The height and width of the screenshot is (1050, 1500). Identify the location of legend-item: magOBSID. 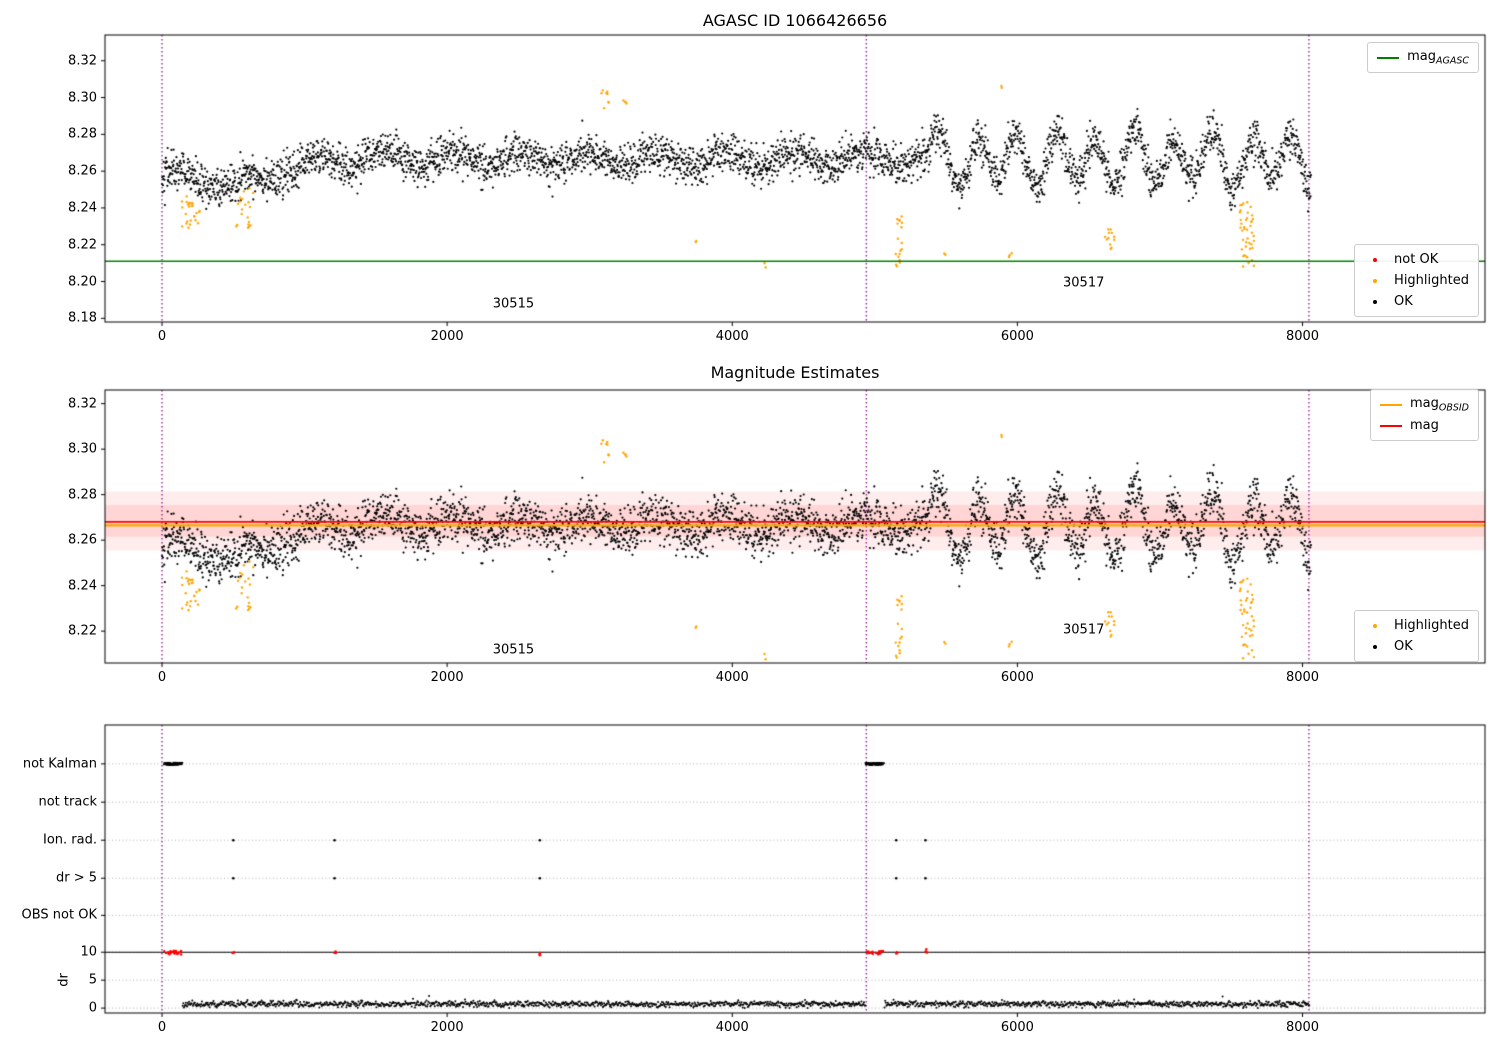
(1424, 404).